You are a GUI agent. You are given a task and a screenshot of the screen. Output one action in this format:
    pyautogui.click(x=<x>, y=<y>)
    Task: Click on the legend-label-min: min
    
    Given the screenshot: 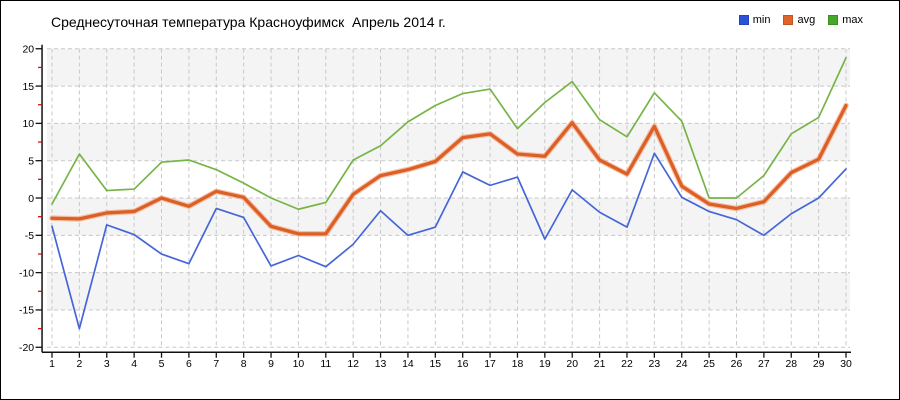 What is the action you would take?
    pyautogui.click(x=761, y=20)
    